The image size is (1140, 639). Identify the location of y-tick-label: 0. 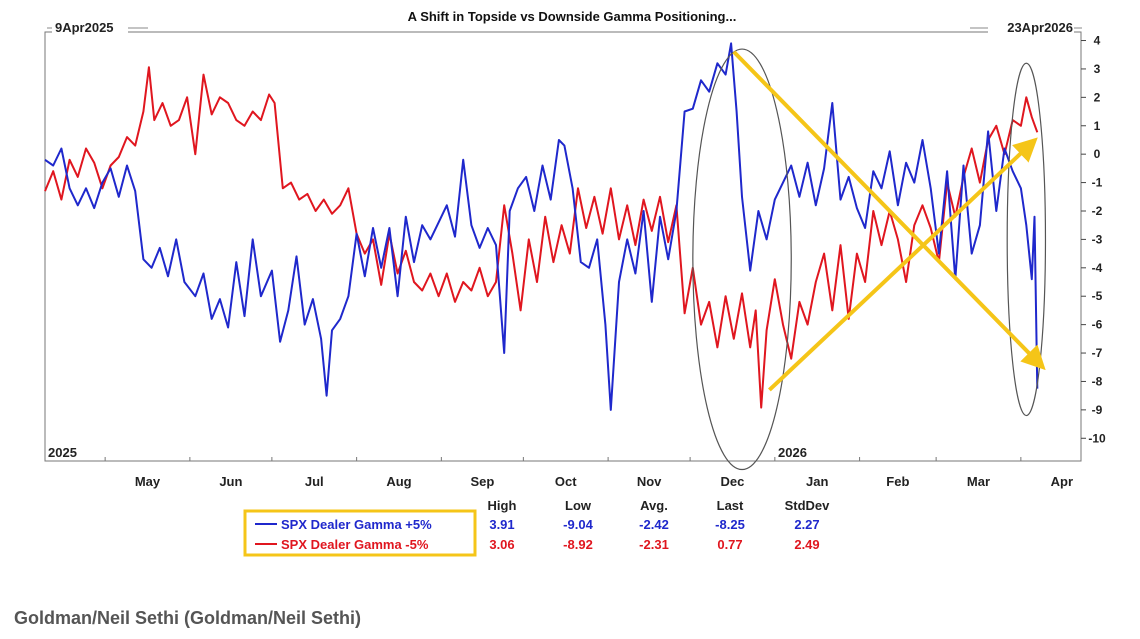
(1097, 154).